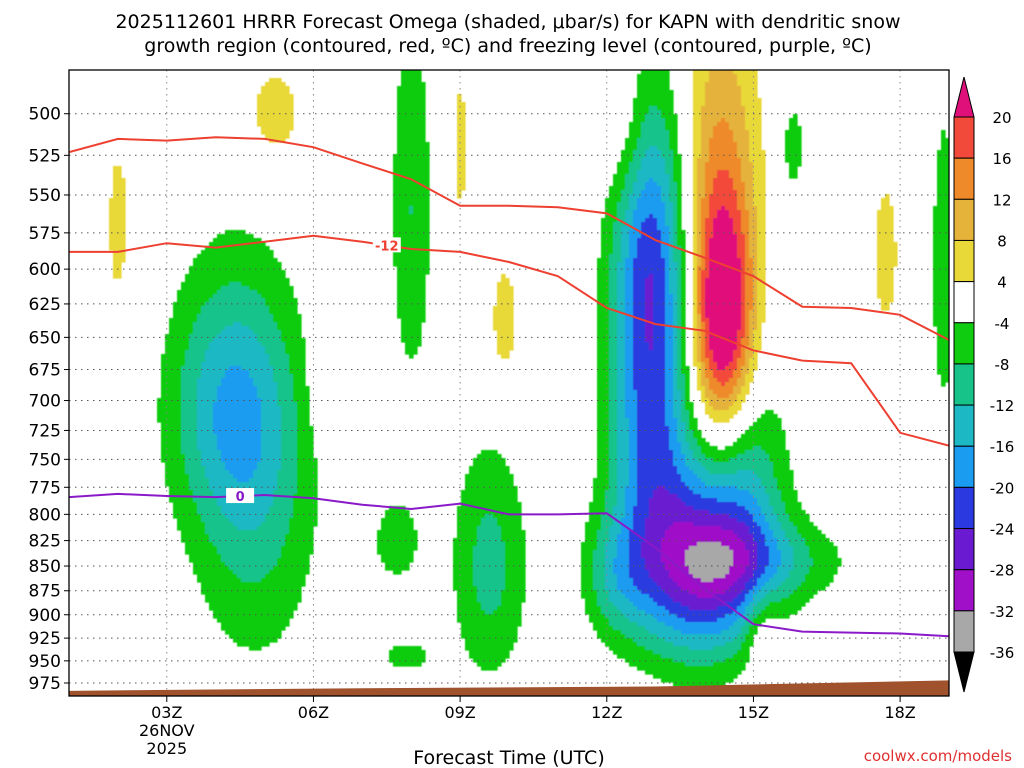 The width and height of the screenshot is (1024, 768). What do you see at coordinates (964, 137) in the screenshot?
I see `colorbar-bin` at bounding box center [964, 137].